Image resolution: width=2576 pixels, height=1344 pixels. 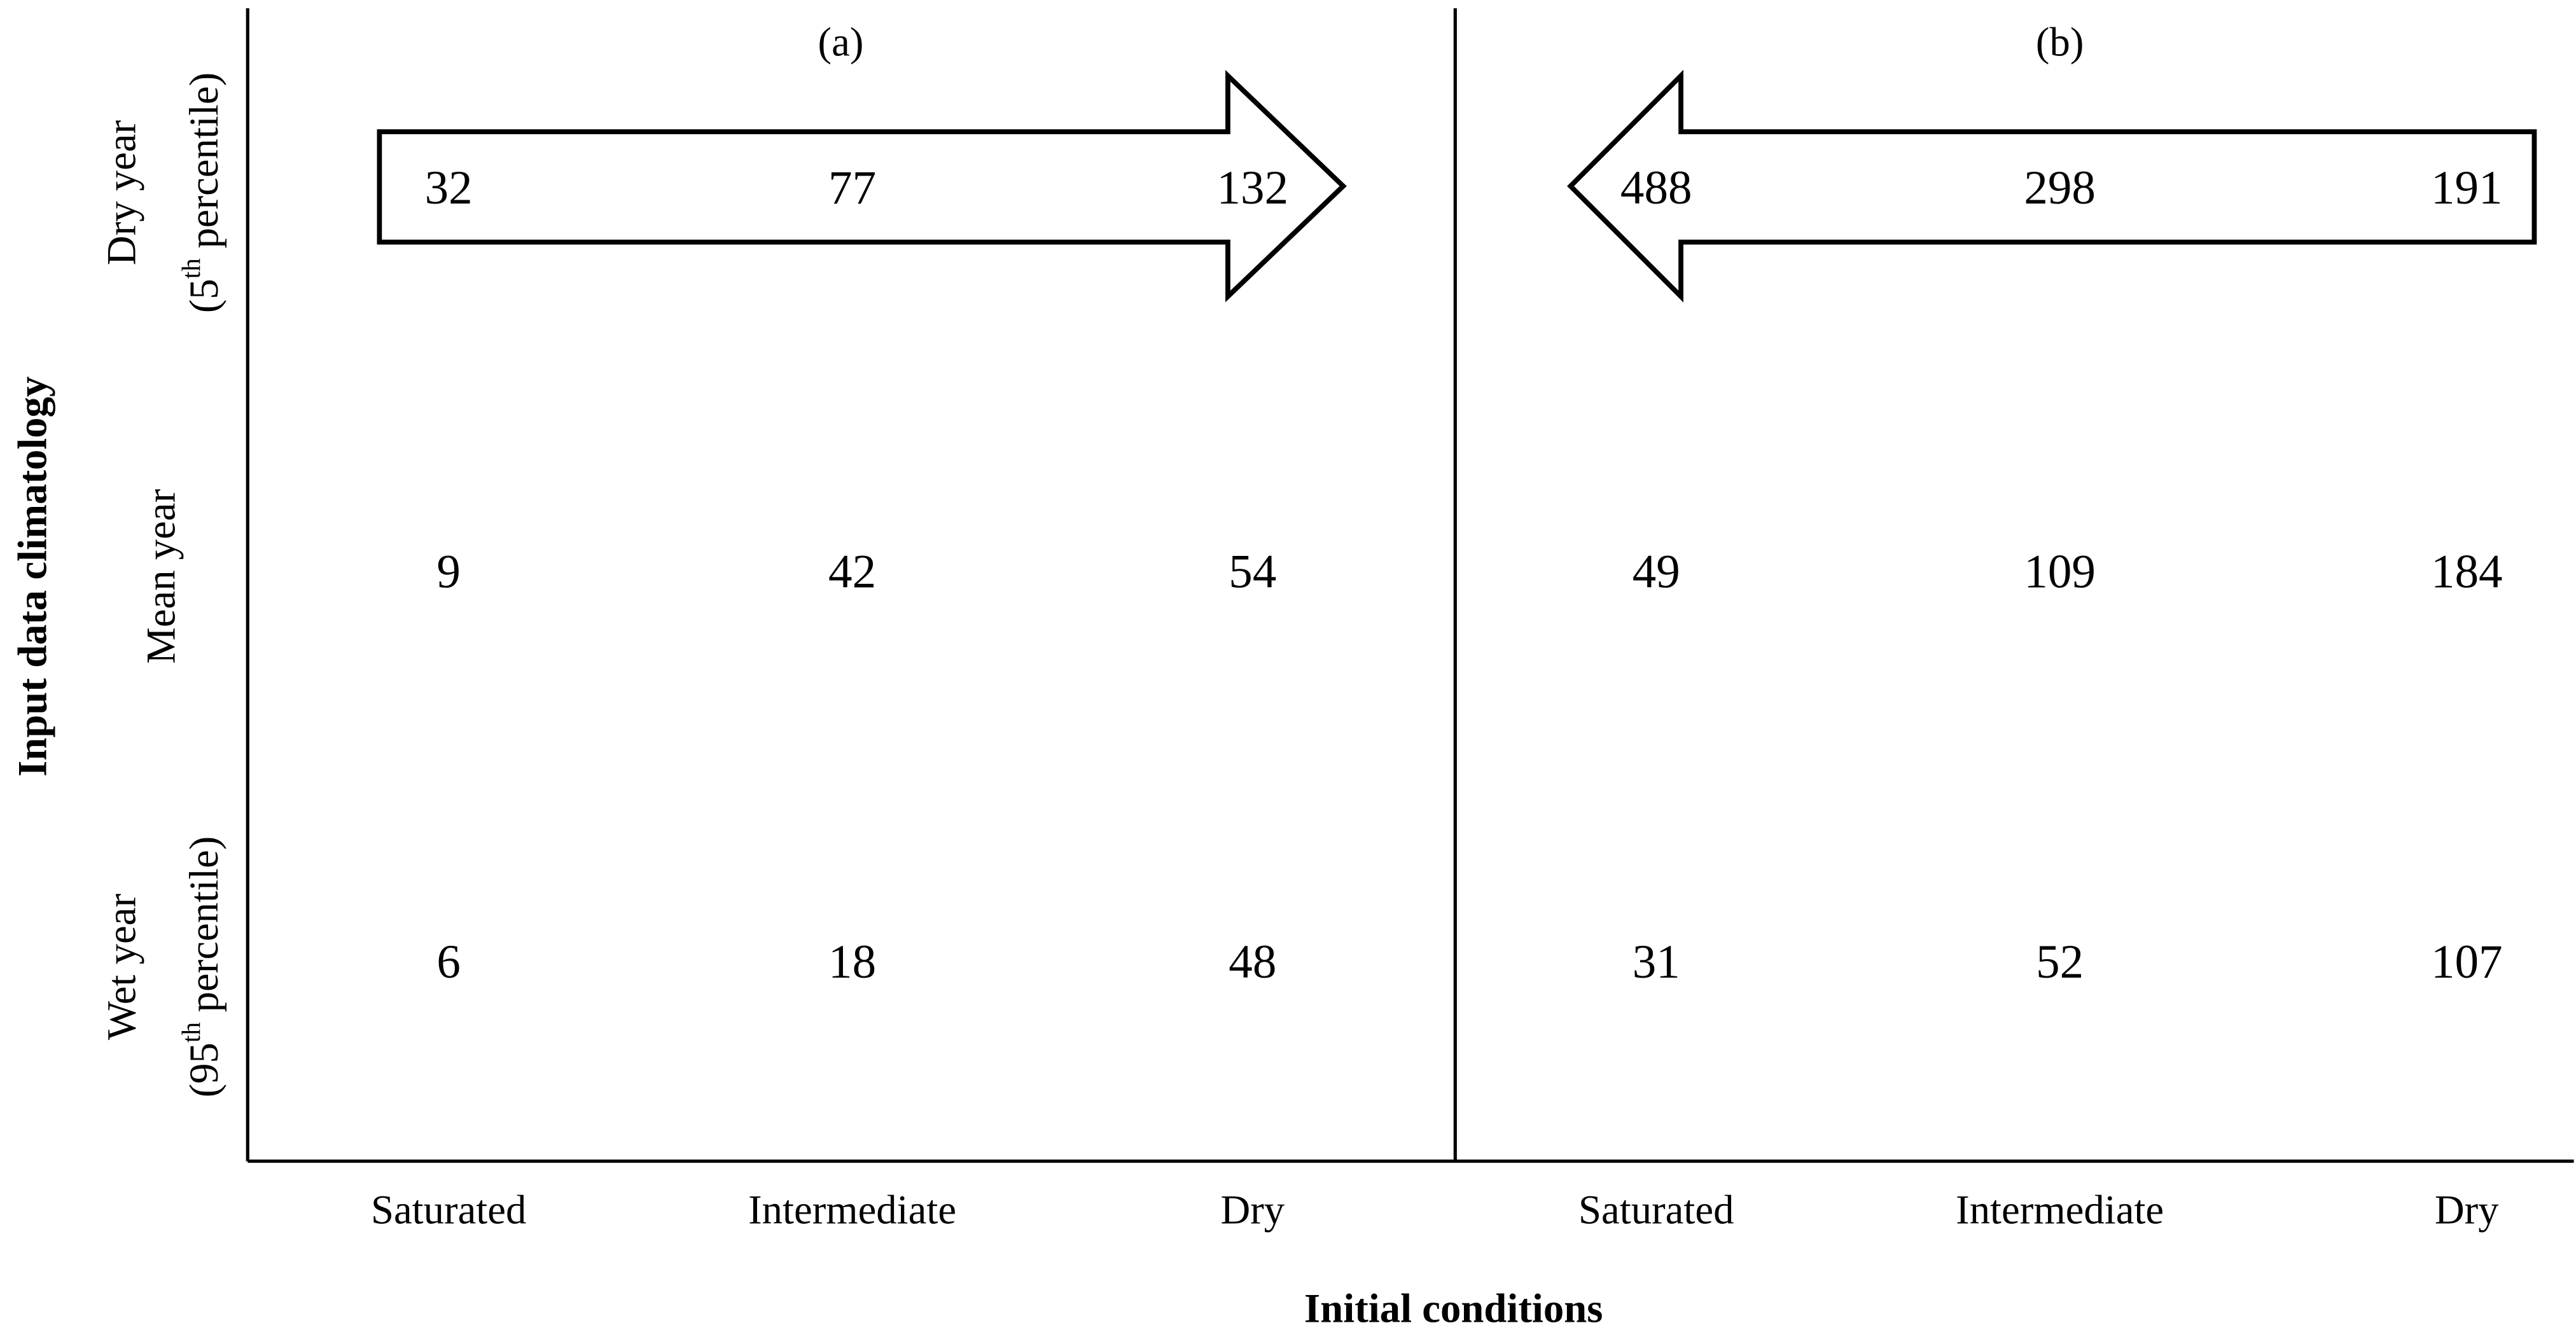 What do you see at coordinates (204, 1070) in the screenshot?
I see `row-label-part: (95` at bounding box center [204, 1070].